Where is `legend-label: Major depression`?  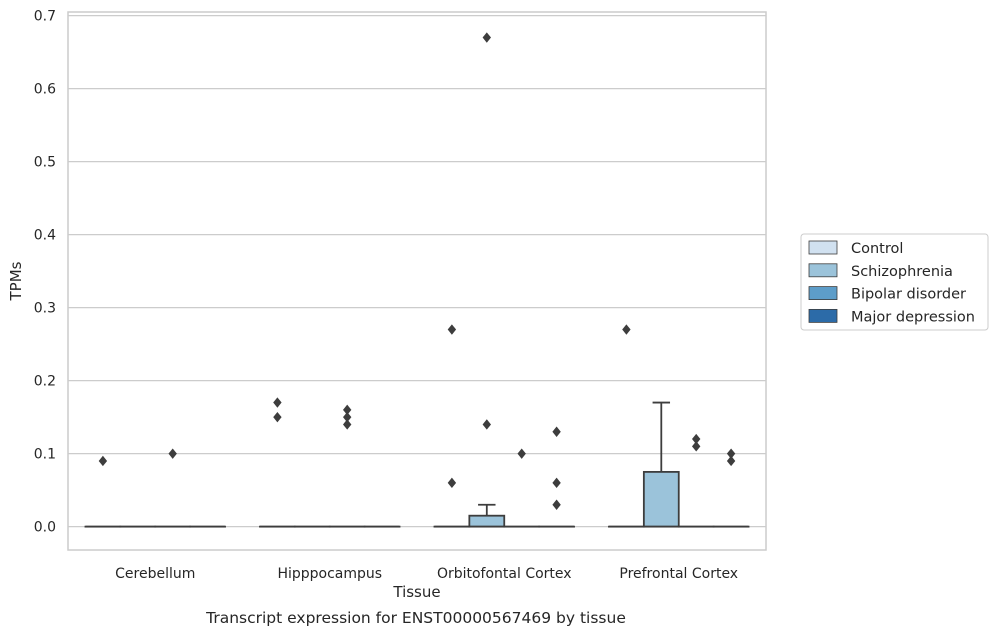
legend-label: Major depression is located at coordinates (913, 317).